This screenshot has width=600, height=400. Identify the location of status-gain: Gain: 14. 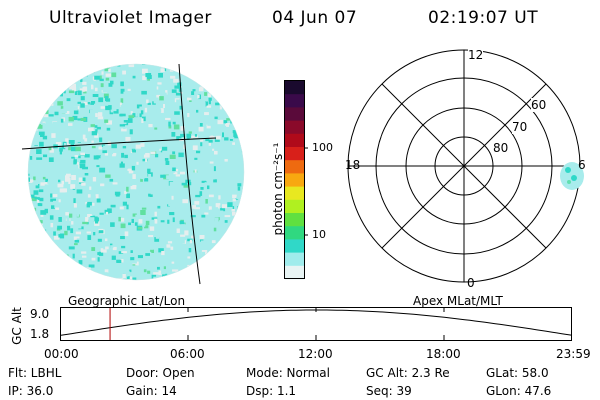
(151, 391).